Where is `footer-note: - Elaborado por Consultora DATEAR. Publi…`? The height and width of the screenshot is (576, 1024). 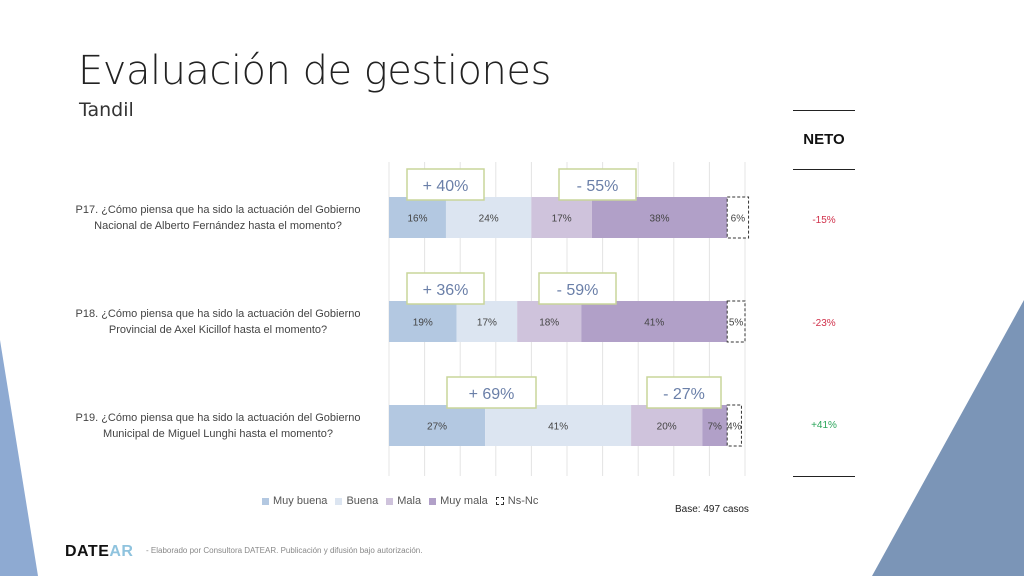
footer-note: - Elaborado por Consultora DATEAR. Publi… is located at coordinates (284, 550).